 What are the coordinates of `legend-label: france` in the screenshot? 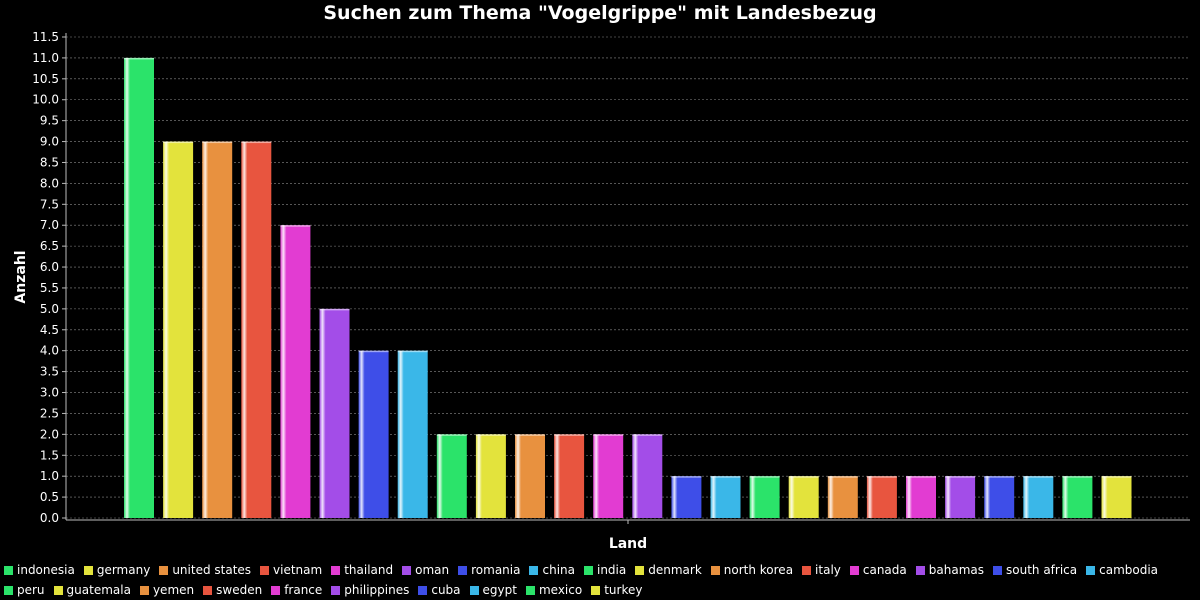 It's located at (303, 590).